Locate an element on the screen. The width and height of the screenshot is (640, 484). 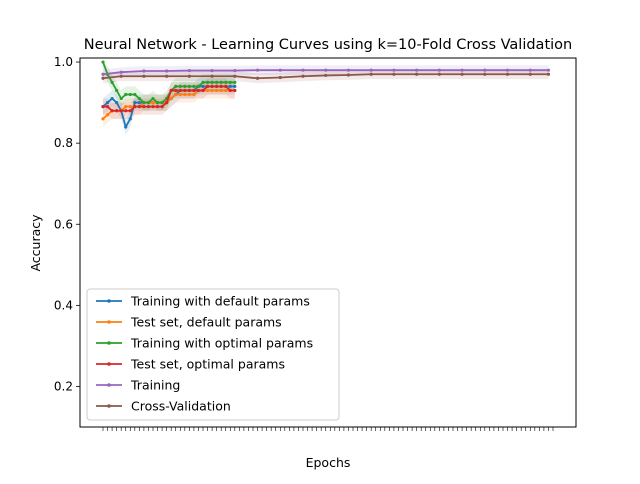
y-tick-label: 1.0 is located at coordinates (63, 62).